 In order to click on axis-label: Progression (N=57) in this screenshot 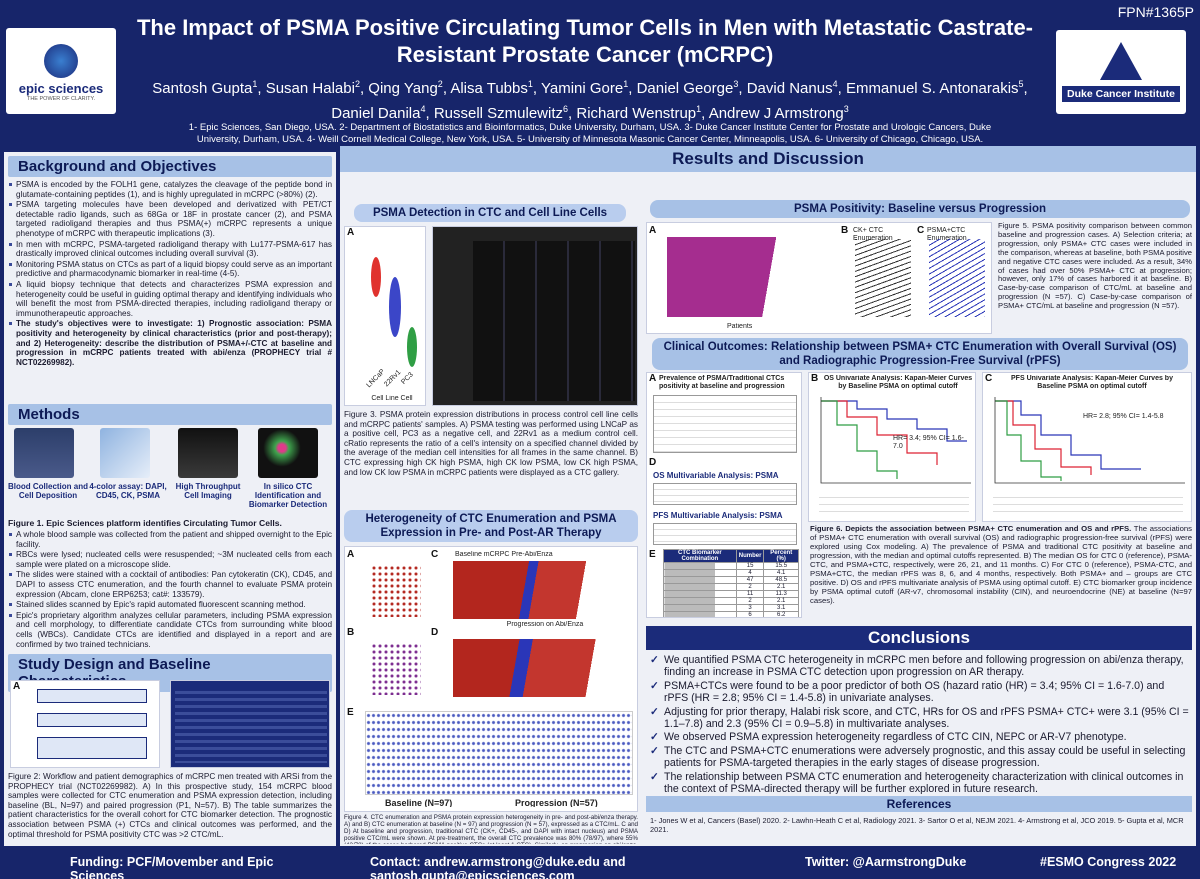, I will do `click(556, 803)`.